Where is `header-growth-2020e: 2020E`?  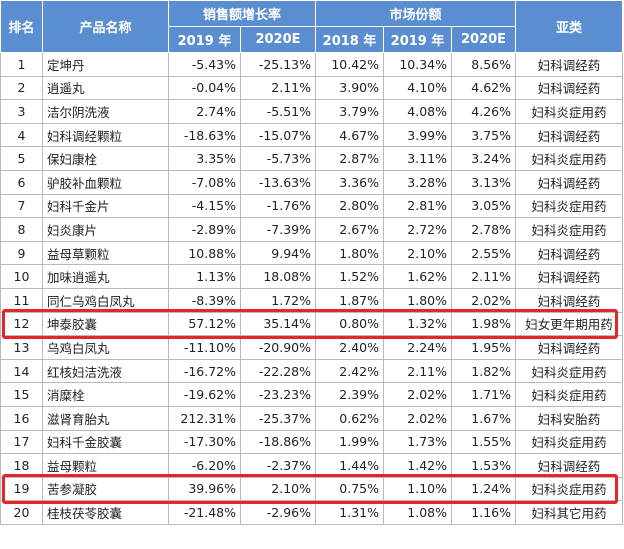
header-growth-2020e: 2020E is located at coordinates (278, 39).